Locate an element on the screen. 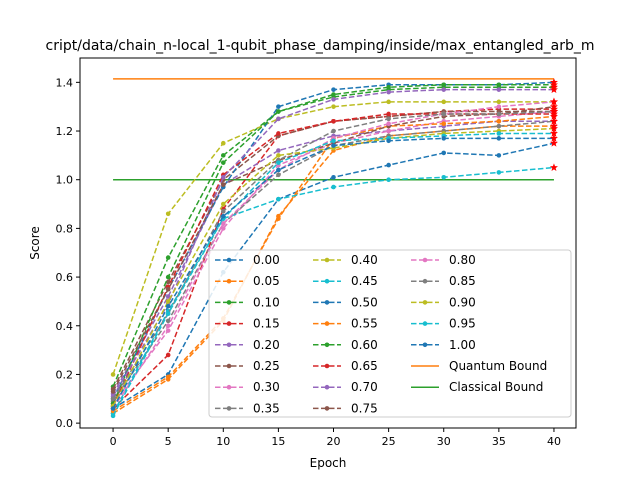  x-tick-label: 40 is located at coordinates (554, 441).